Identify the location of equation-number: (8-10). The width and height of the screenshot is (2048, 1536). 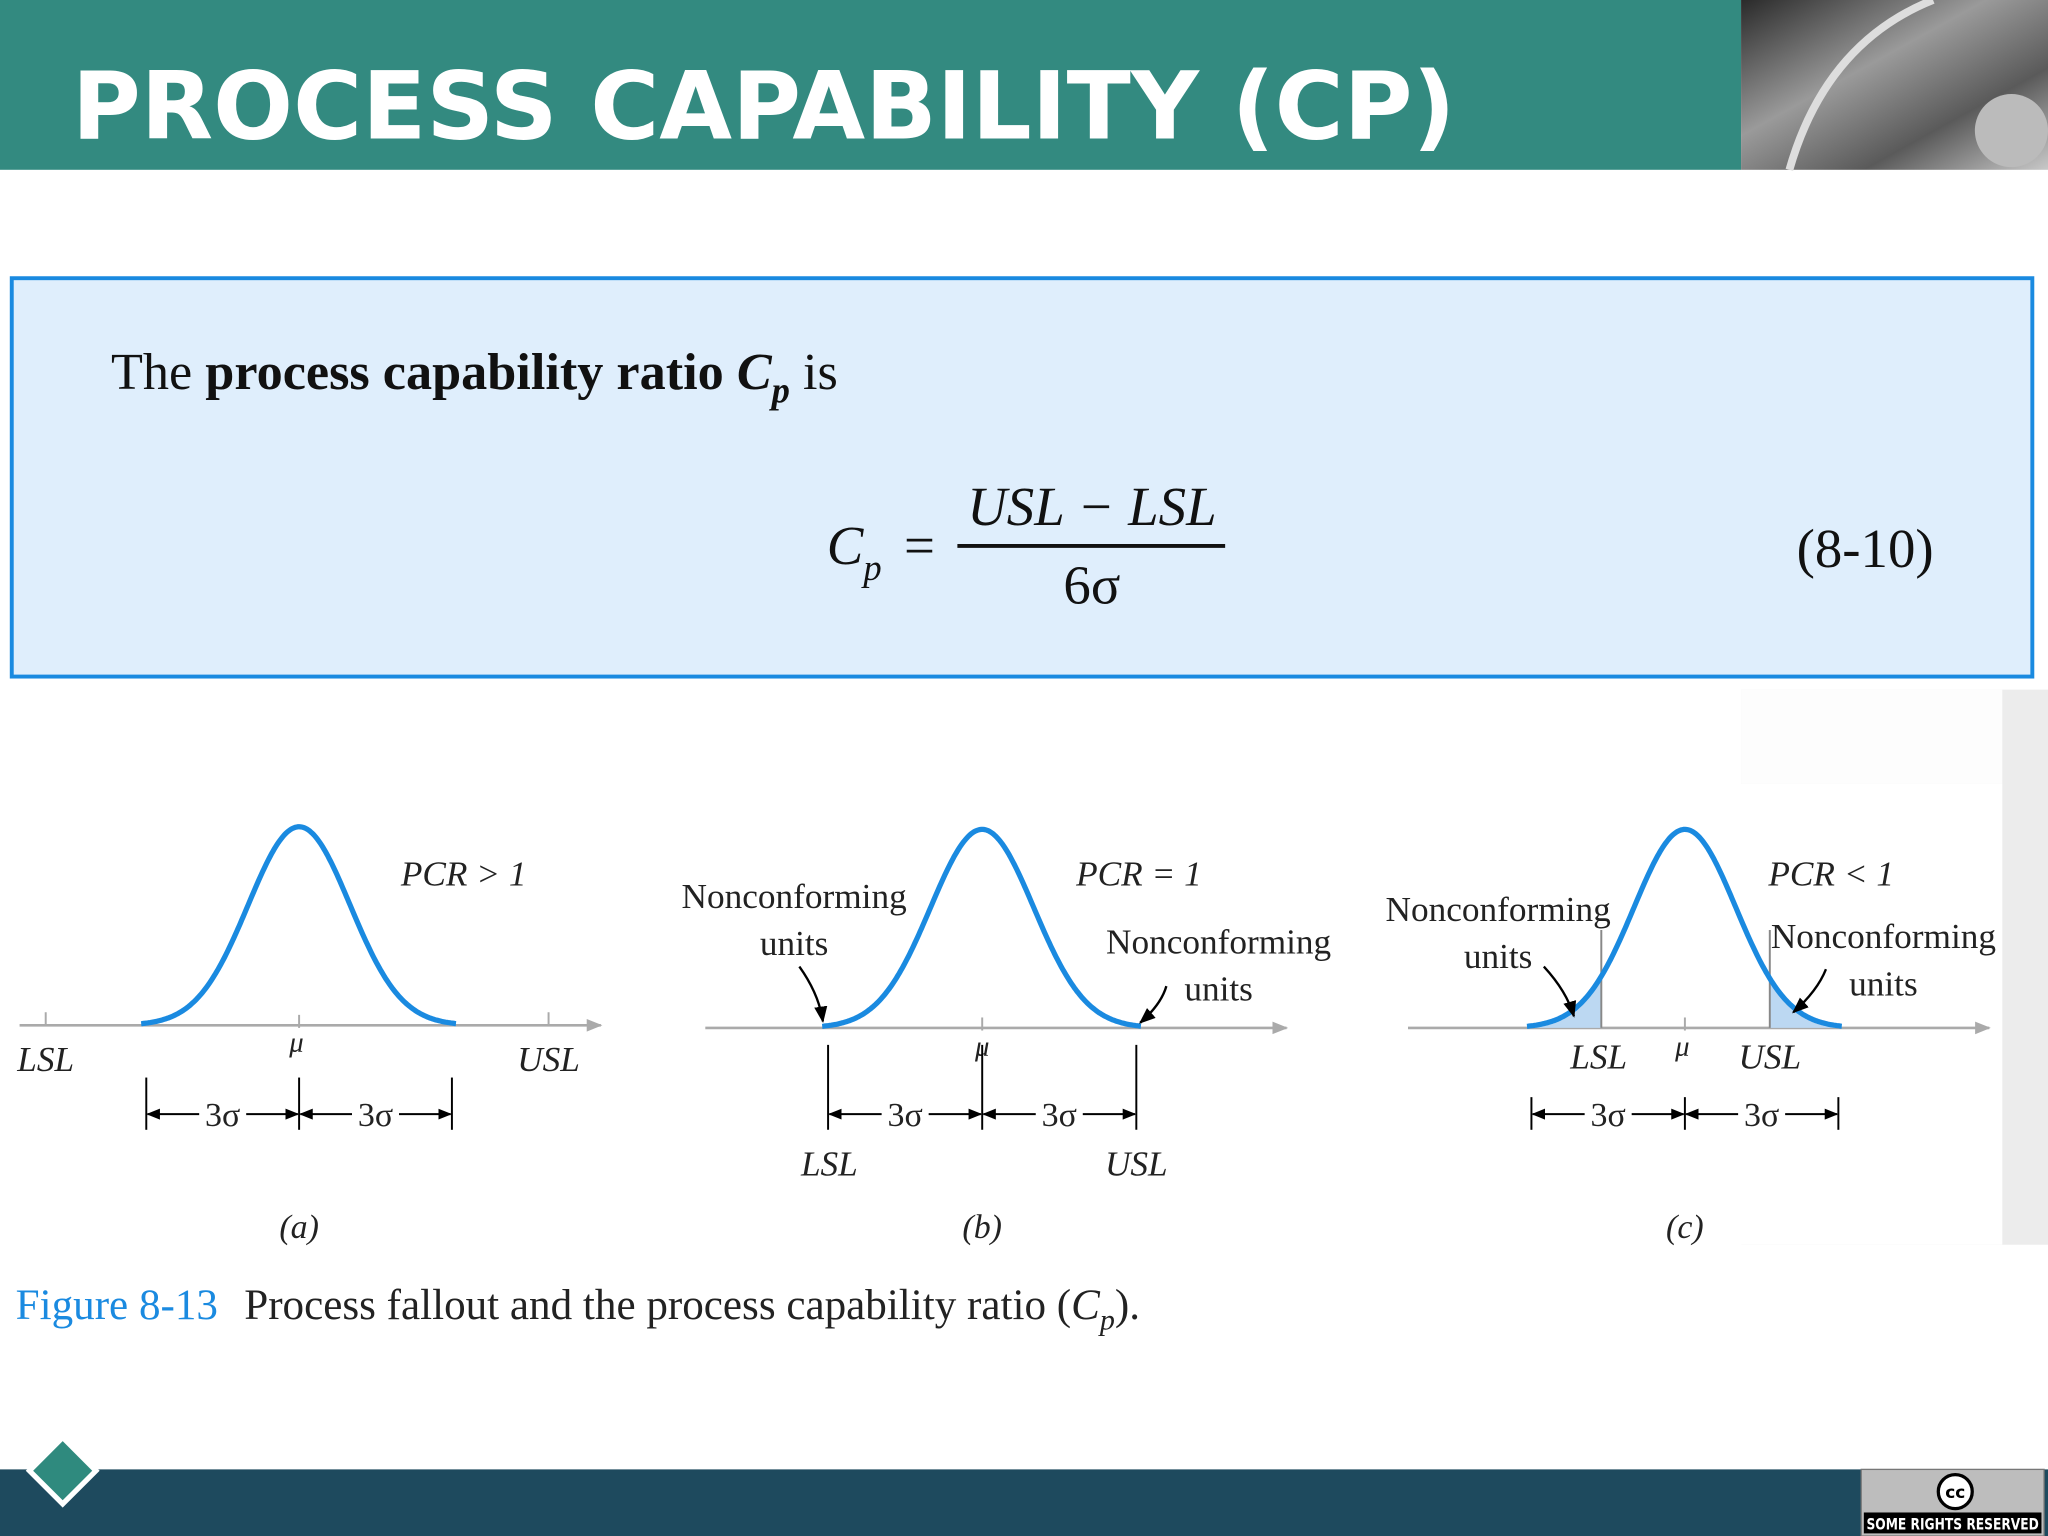
(1865, 548).